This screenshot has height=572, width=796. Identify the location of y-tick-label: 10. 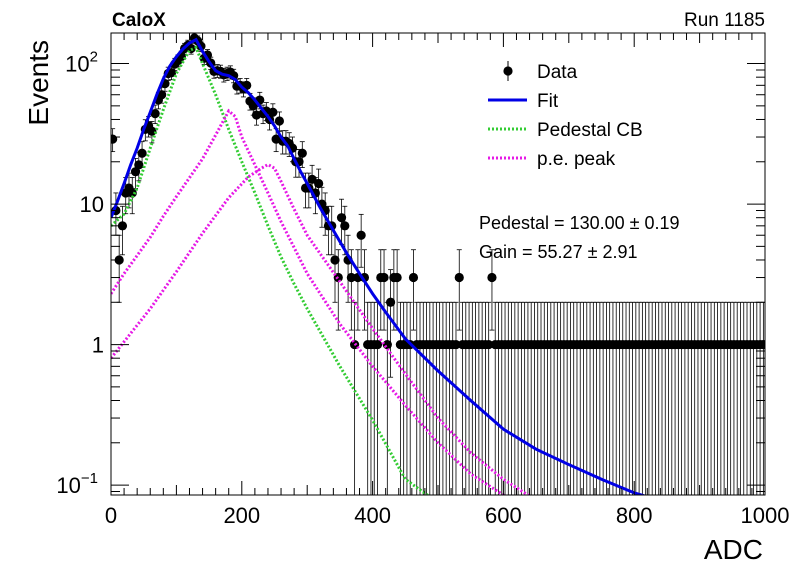
(92, 204).